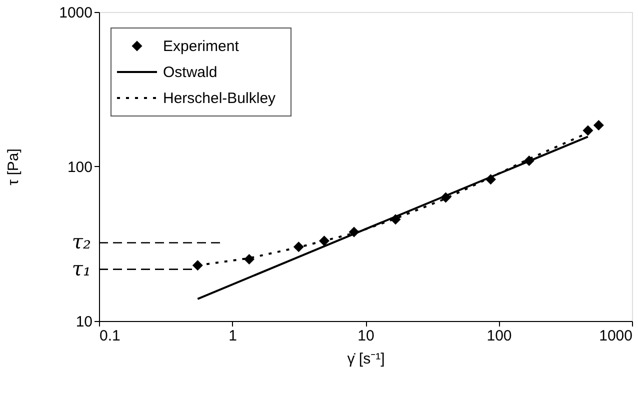 Image resolution: width=638 pixels, height=408 pixels. Describe the element at coordinates (79, 167) in the screenshot. I see `y-tick-label: 100` at that location.